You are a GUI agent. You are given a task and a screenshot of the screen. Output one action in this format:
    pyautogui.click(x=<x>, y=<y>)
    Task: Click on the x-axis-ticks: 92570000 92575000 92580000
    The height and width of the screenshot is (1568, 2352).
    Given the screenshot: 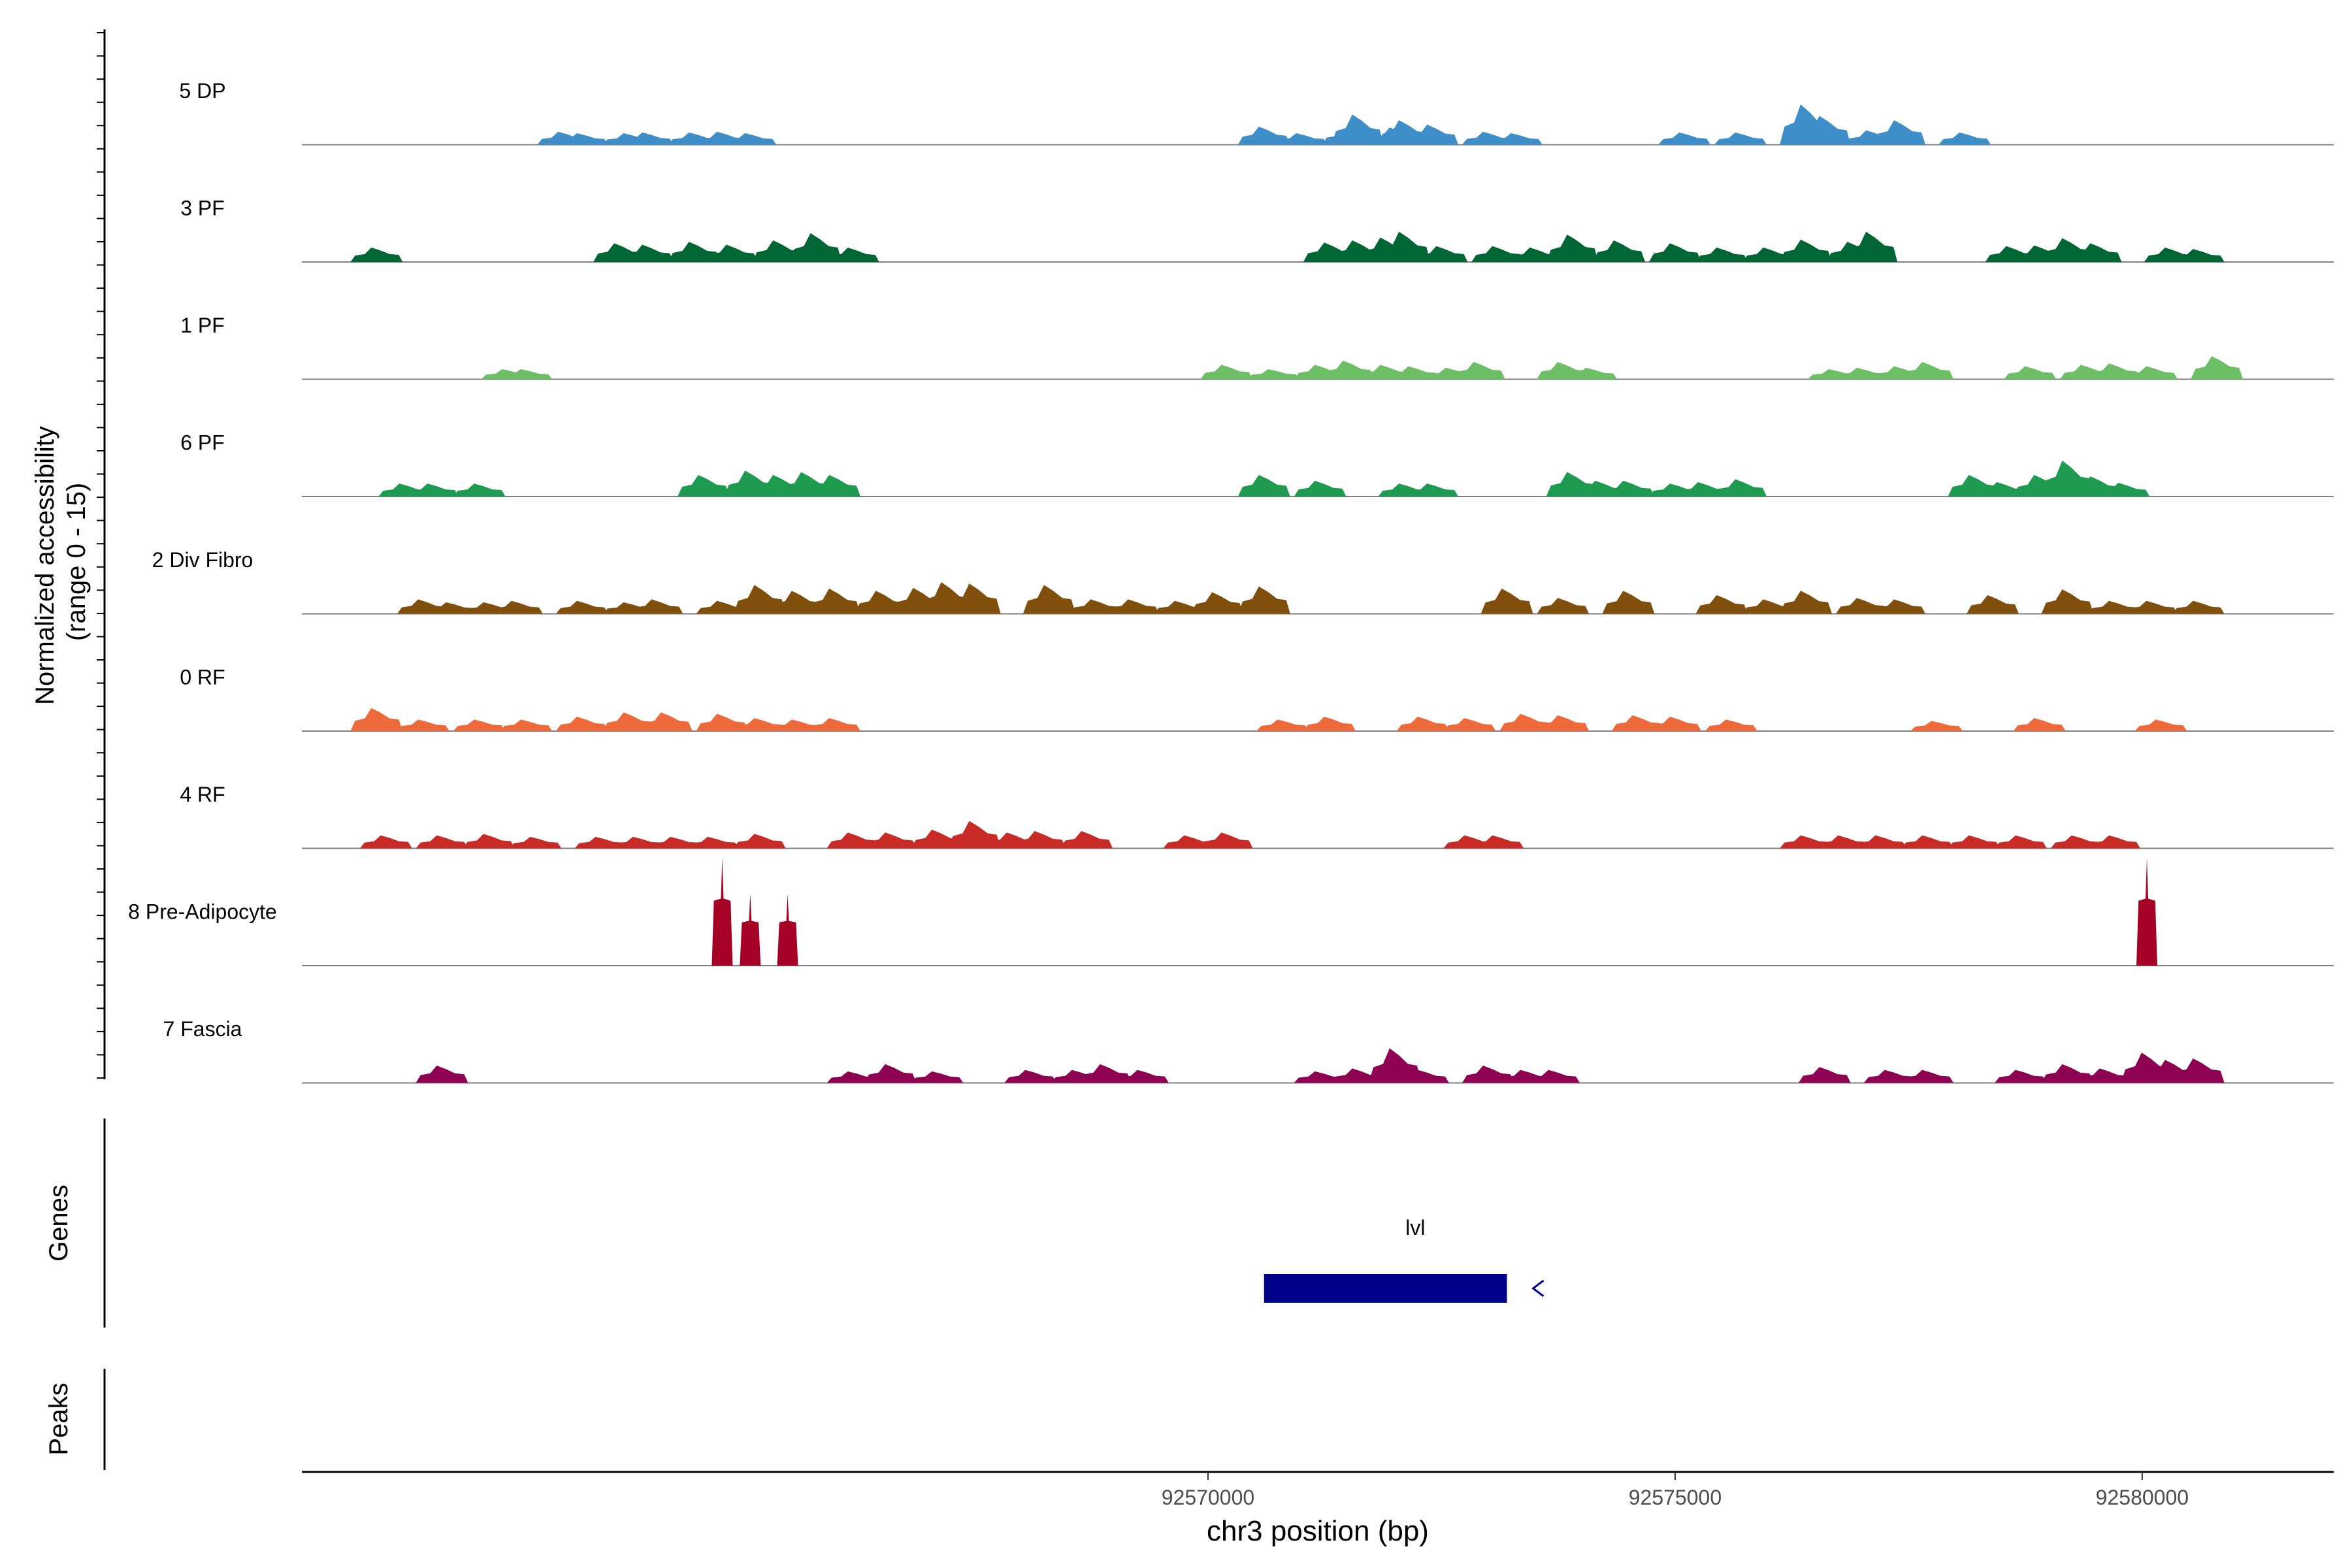 What is the action you would take?
    pyautogui.click(x=1675, y=1490)
    